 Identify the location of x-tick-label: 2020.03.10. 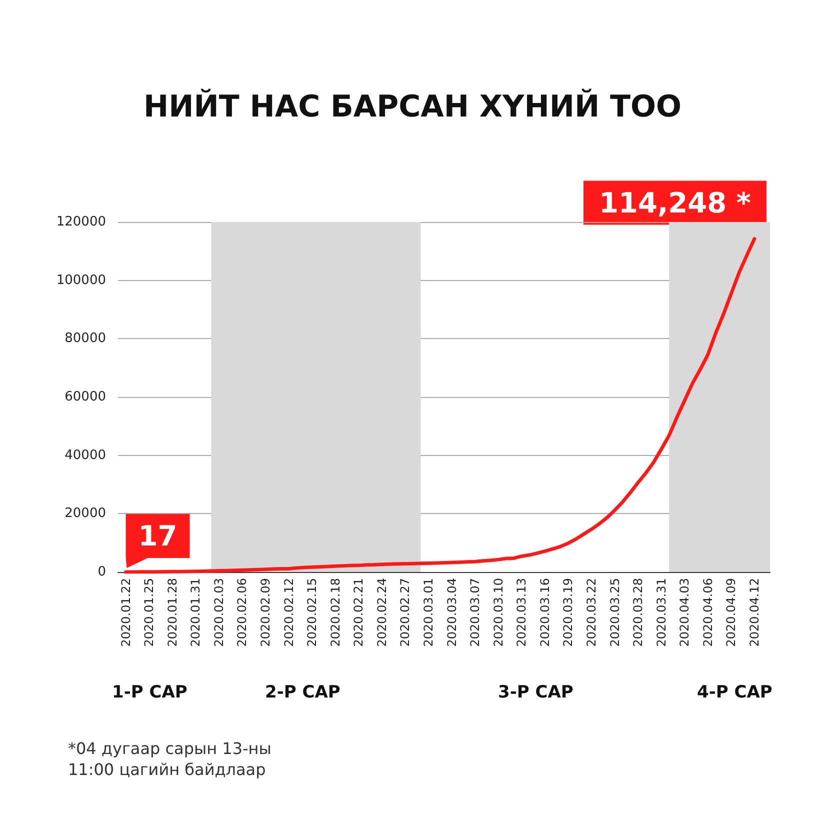
(498, 612).